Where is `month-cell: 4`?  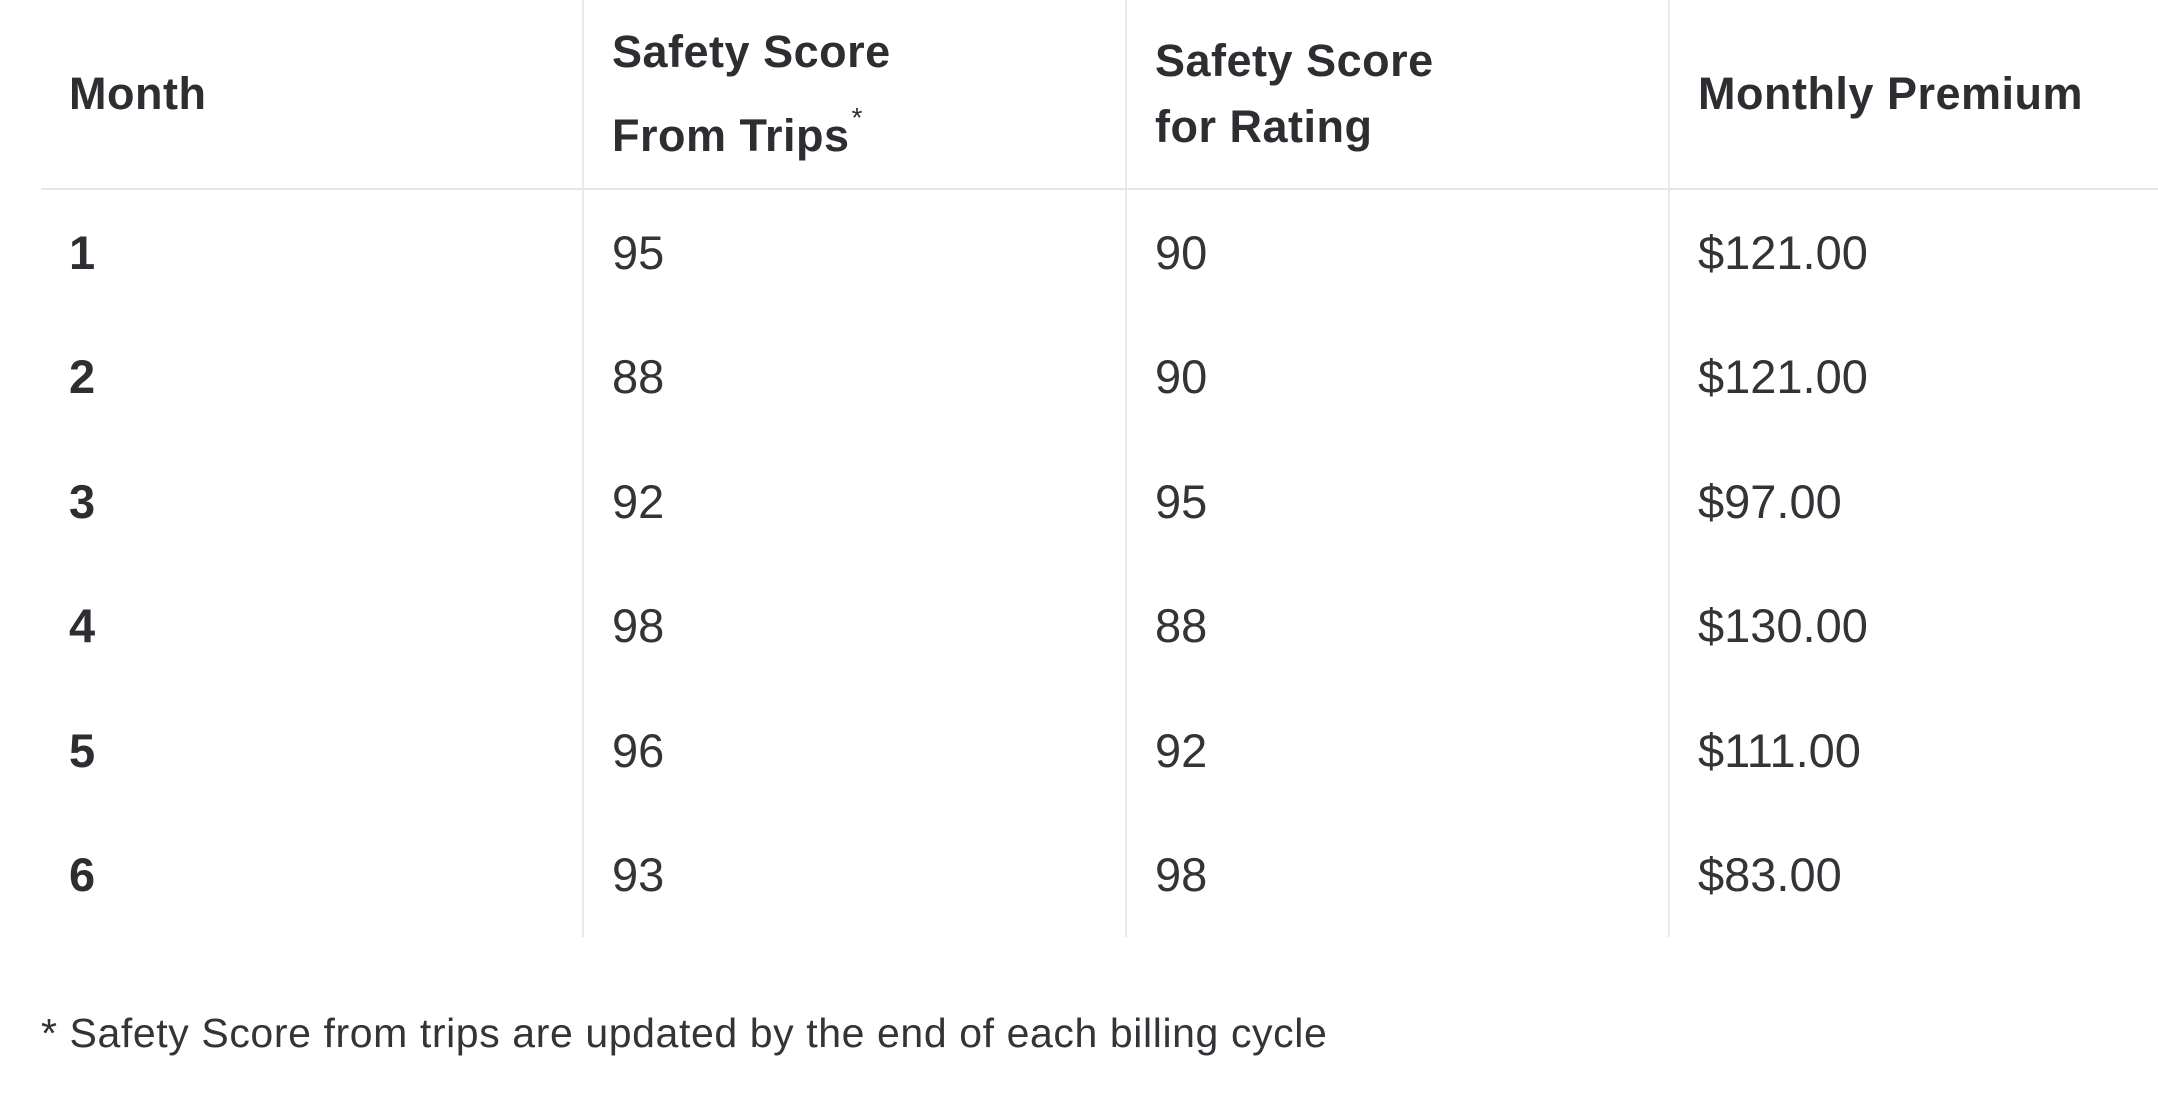
month-cell: 4 is located at coordinates (82, 626).